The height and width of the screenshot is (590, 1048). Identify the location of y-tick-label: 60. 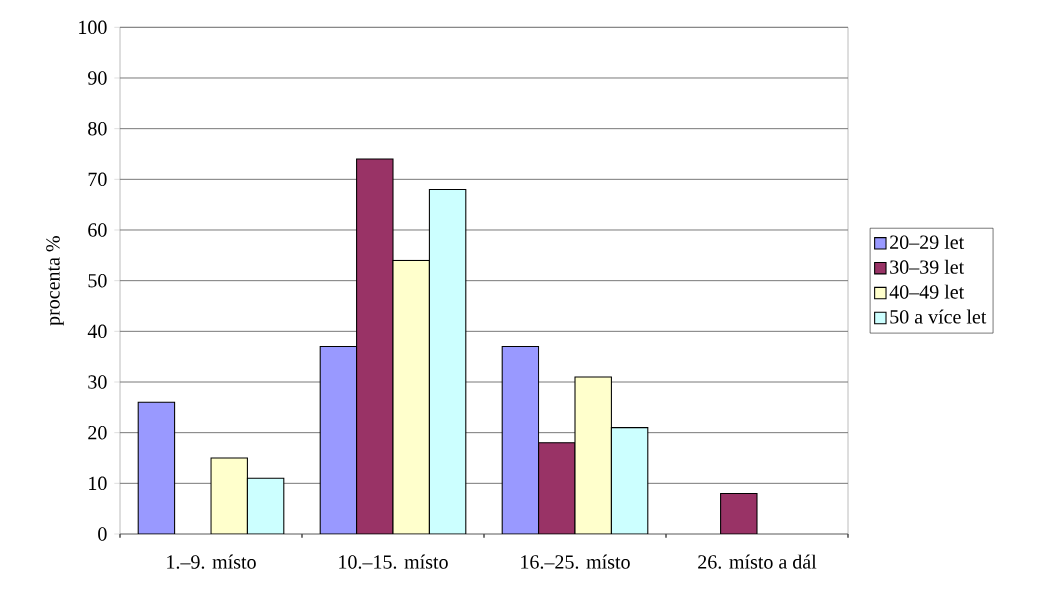
(97, 230).